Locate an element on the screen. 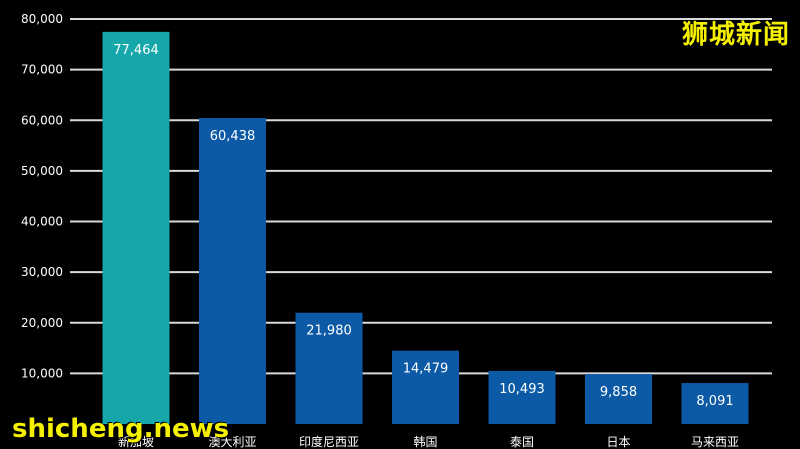  bar-value-label: 60,438 is located at coordinates (233, 136).